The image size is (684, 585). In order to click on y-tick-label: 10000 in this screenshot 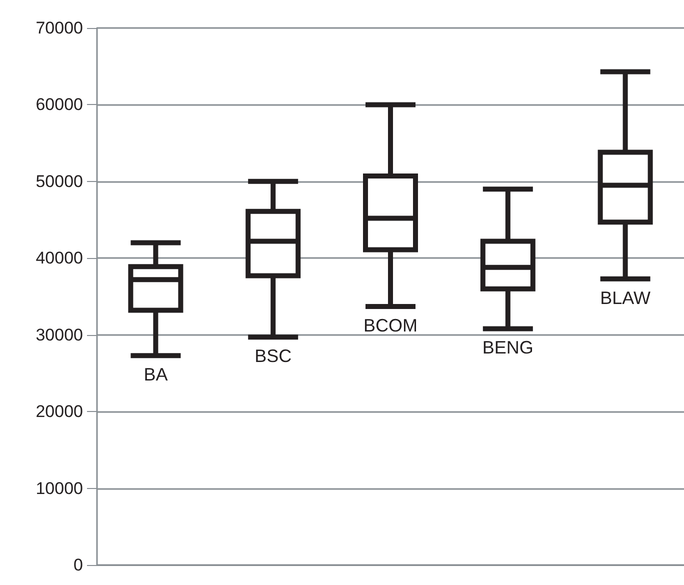, I will do `click(59, 488)`.